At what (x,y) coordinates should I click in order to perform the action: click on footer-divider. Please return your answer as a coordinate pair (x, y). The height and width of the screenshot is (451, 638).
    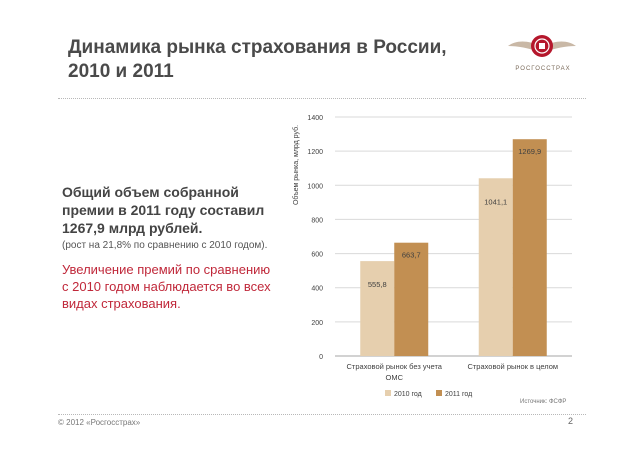
    Looking at the image, I should click on (322, 414).